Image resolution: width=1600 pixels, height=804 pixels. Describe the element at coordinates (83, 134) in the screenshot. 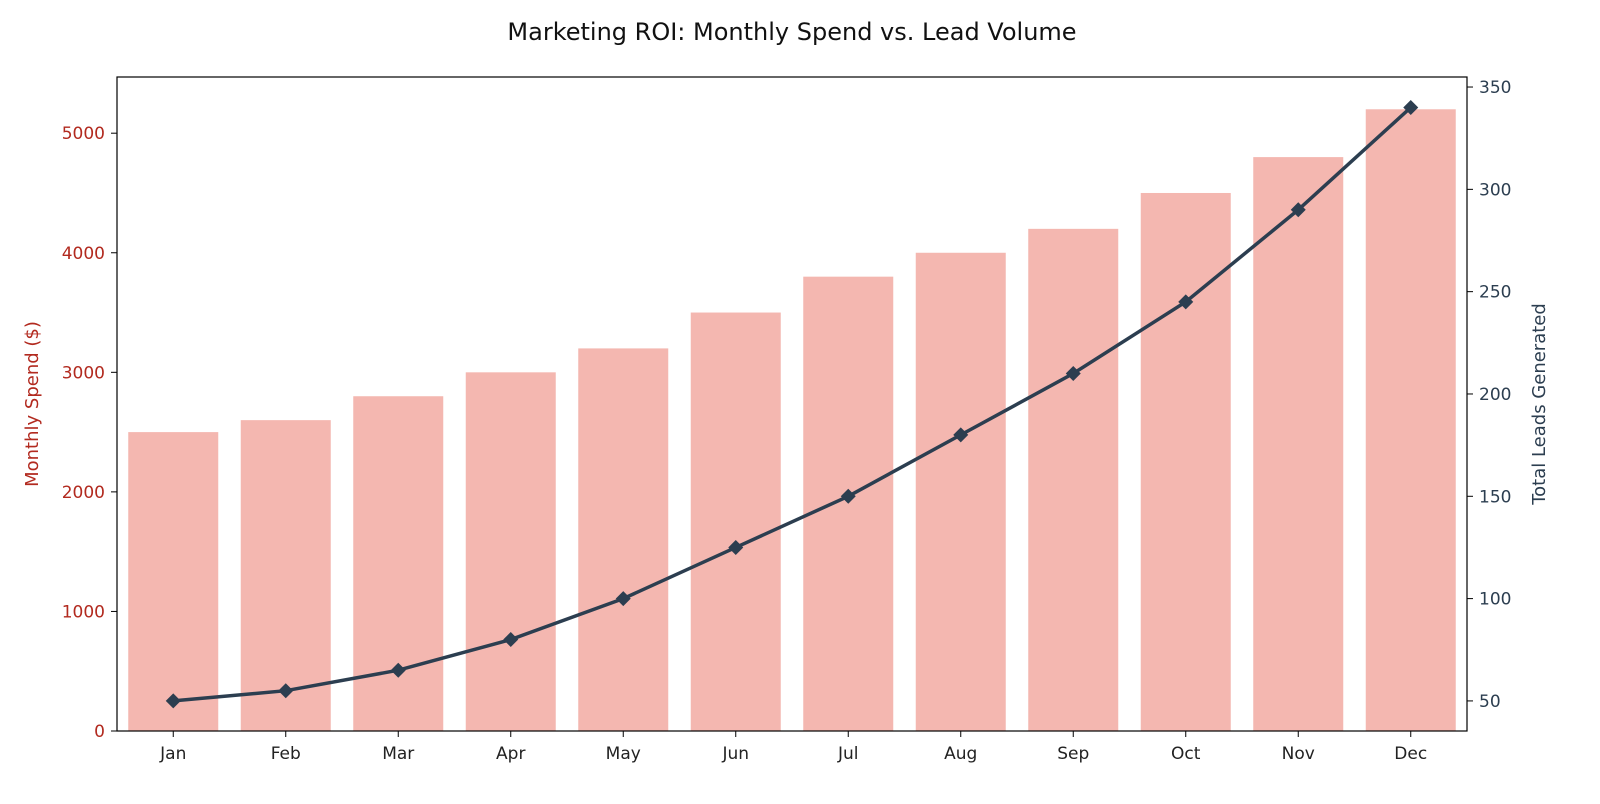

I see `y-tick-label: 5000` at that location.